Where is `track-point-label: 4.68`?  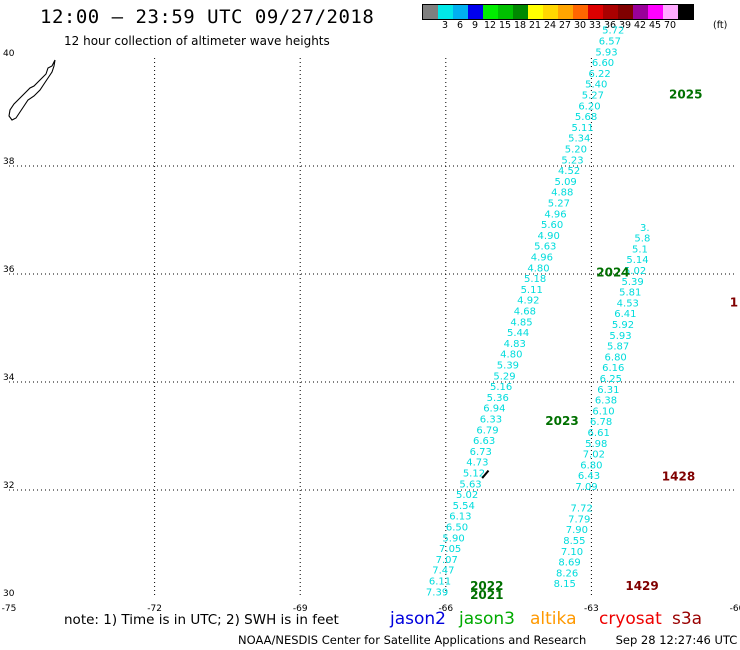
track-point-label: 4.68 is located at coordinates (525, 312).